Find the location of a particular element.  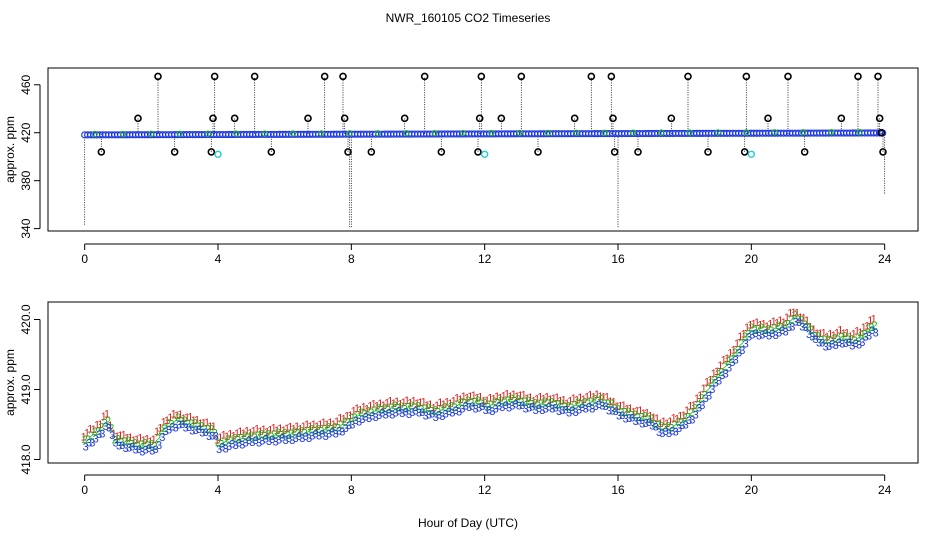

y-tick-label: 340 is located at coordinates (26, 228).